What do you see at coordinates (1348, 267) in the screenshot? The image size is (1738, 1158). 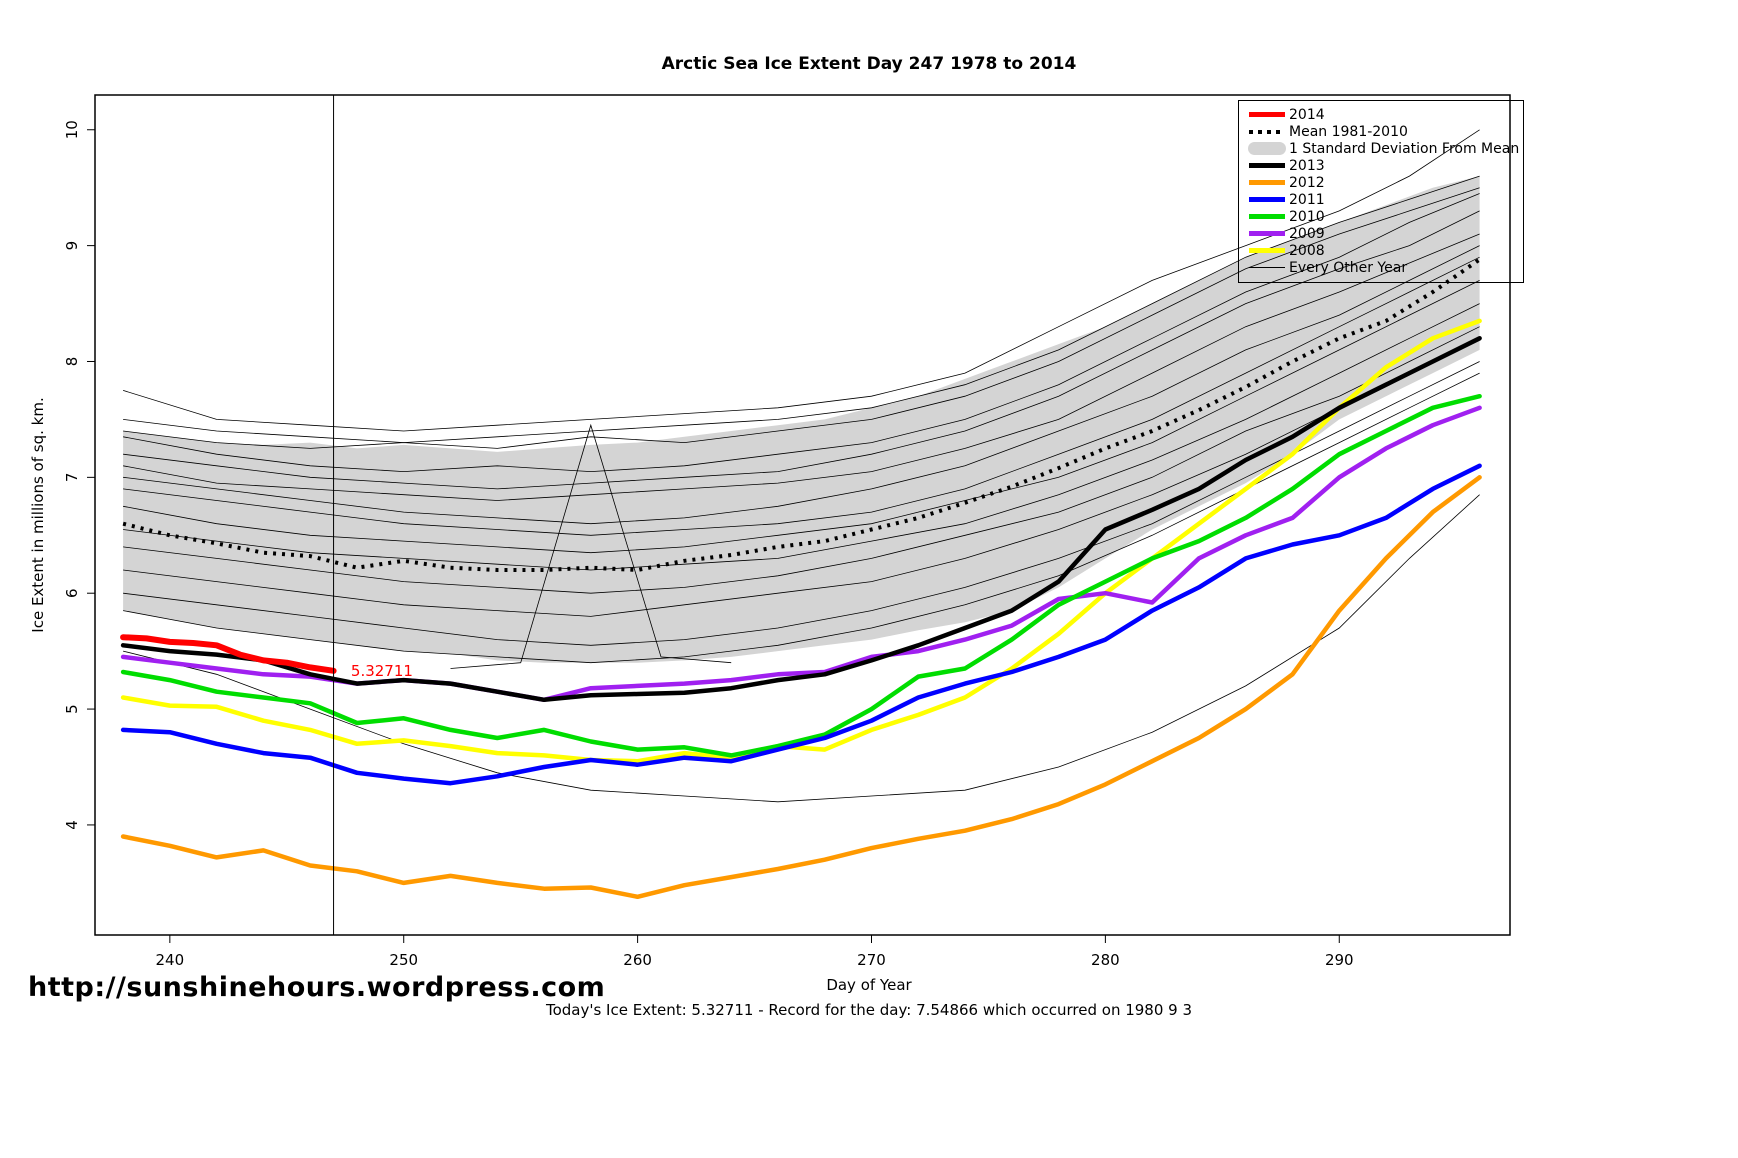 I see `legend-label: Every Other Year` at bounding box center [1348, 267].